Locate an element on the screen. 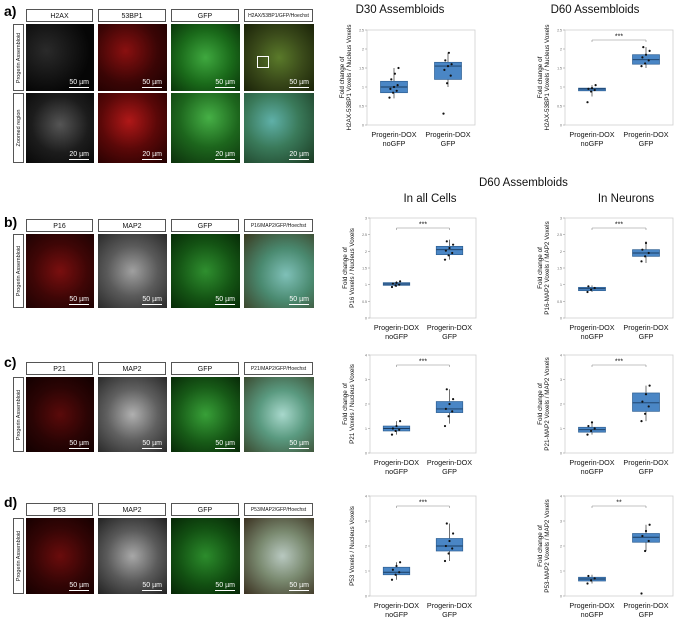 The height and width of the screenshot is (629, 685). image-p21: 50 µm is located at coordinates (60, 414).